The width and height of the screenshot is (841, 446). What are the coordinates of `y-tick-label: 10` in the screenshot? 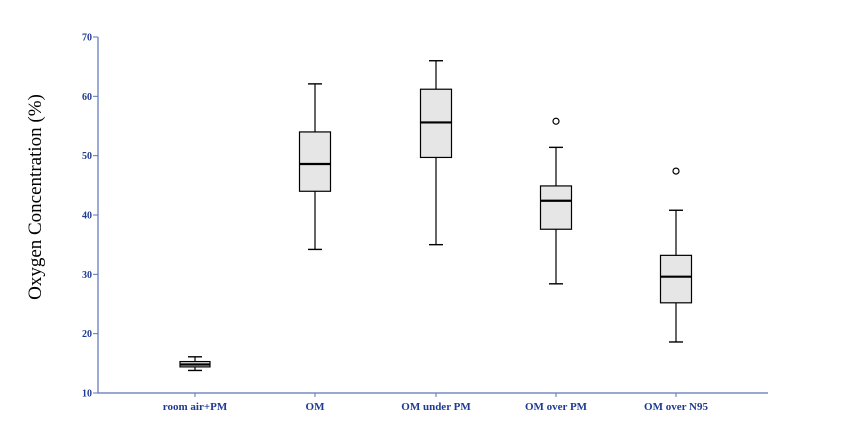 It's located at (87, 394).